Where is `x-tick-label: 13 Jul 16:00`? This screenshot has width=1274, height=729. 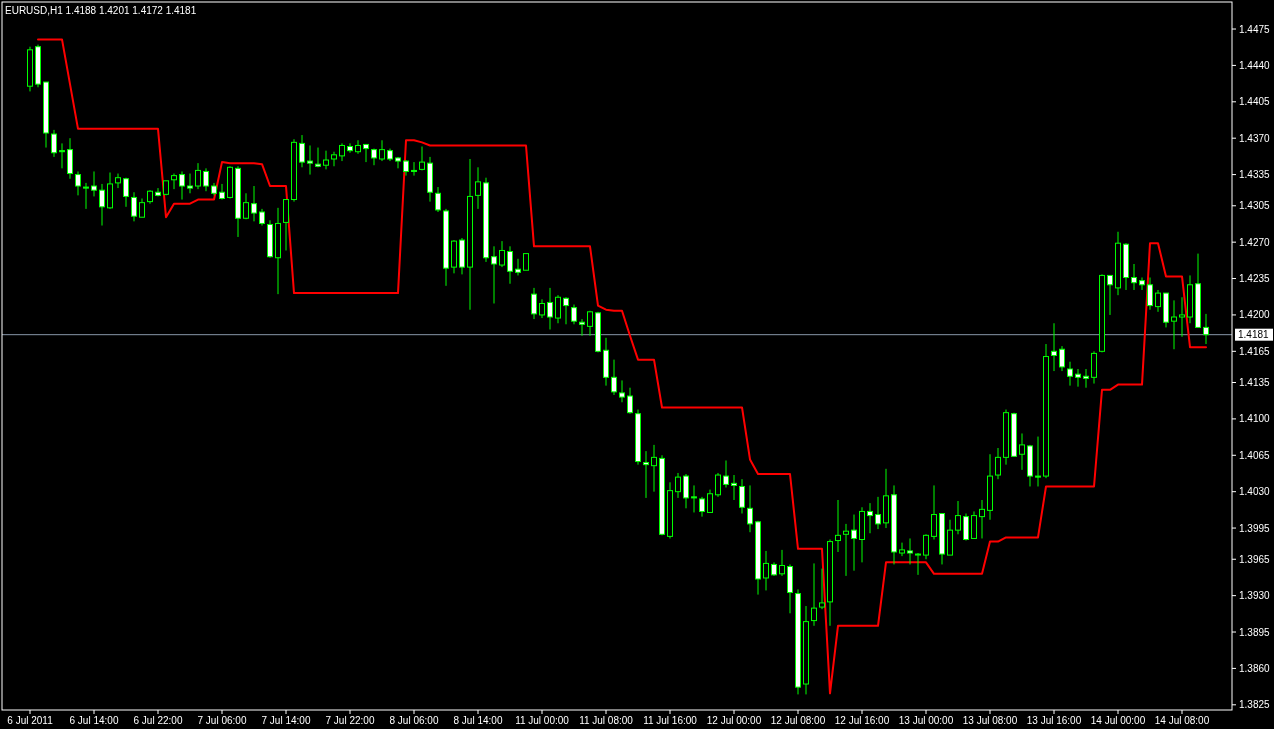 x-tick-label: 13 Jul 16:00 is located at coordinates (1054, 720).